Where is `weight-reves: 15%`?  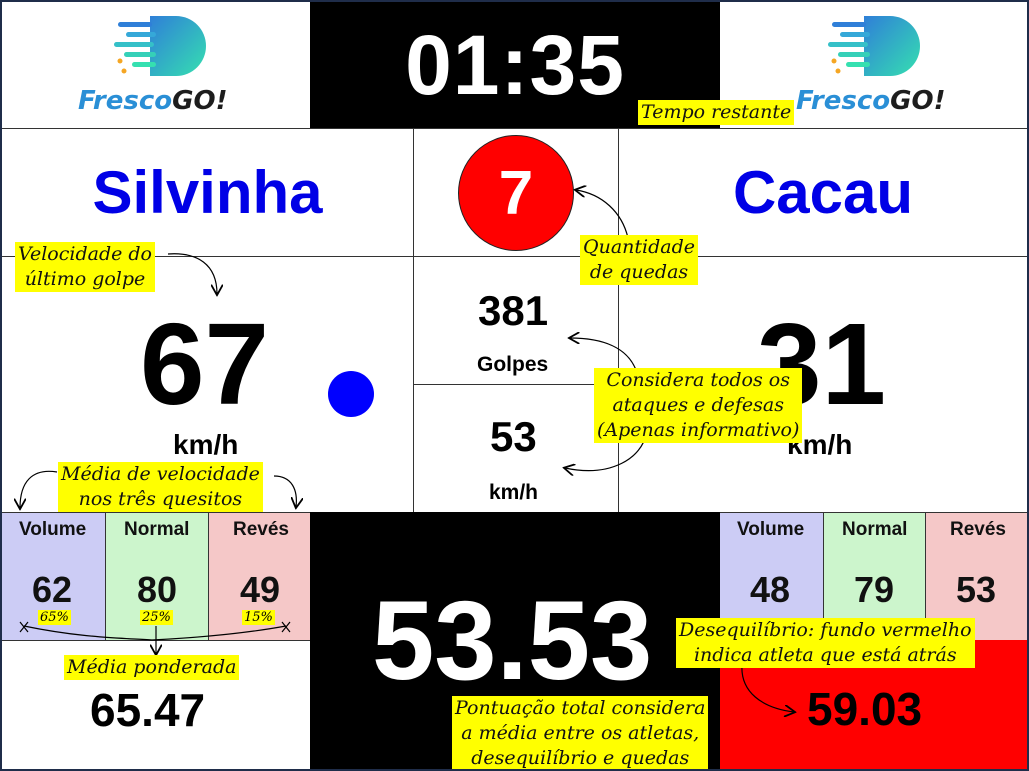
weight-reves: 15% is located at coordinates (258, 617).